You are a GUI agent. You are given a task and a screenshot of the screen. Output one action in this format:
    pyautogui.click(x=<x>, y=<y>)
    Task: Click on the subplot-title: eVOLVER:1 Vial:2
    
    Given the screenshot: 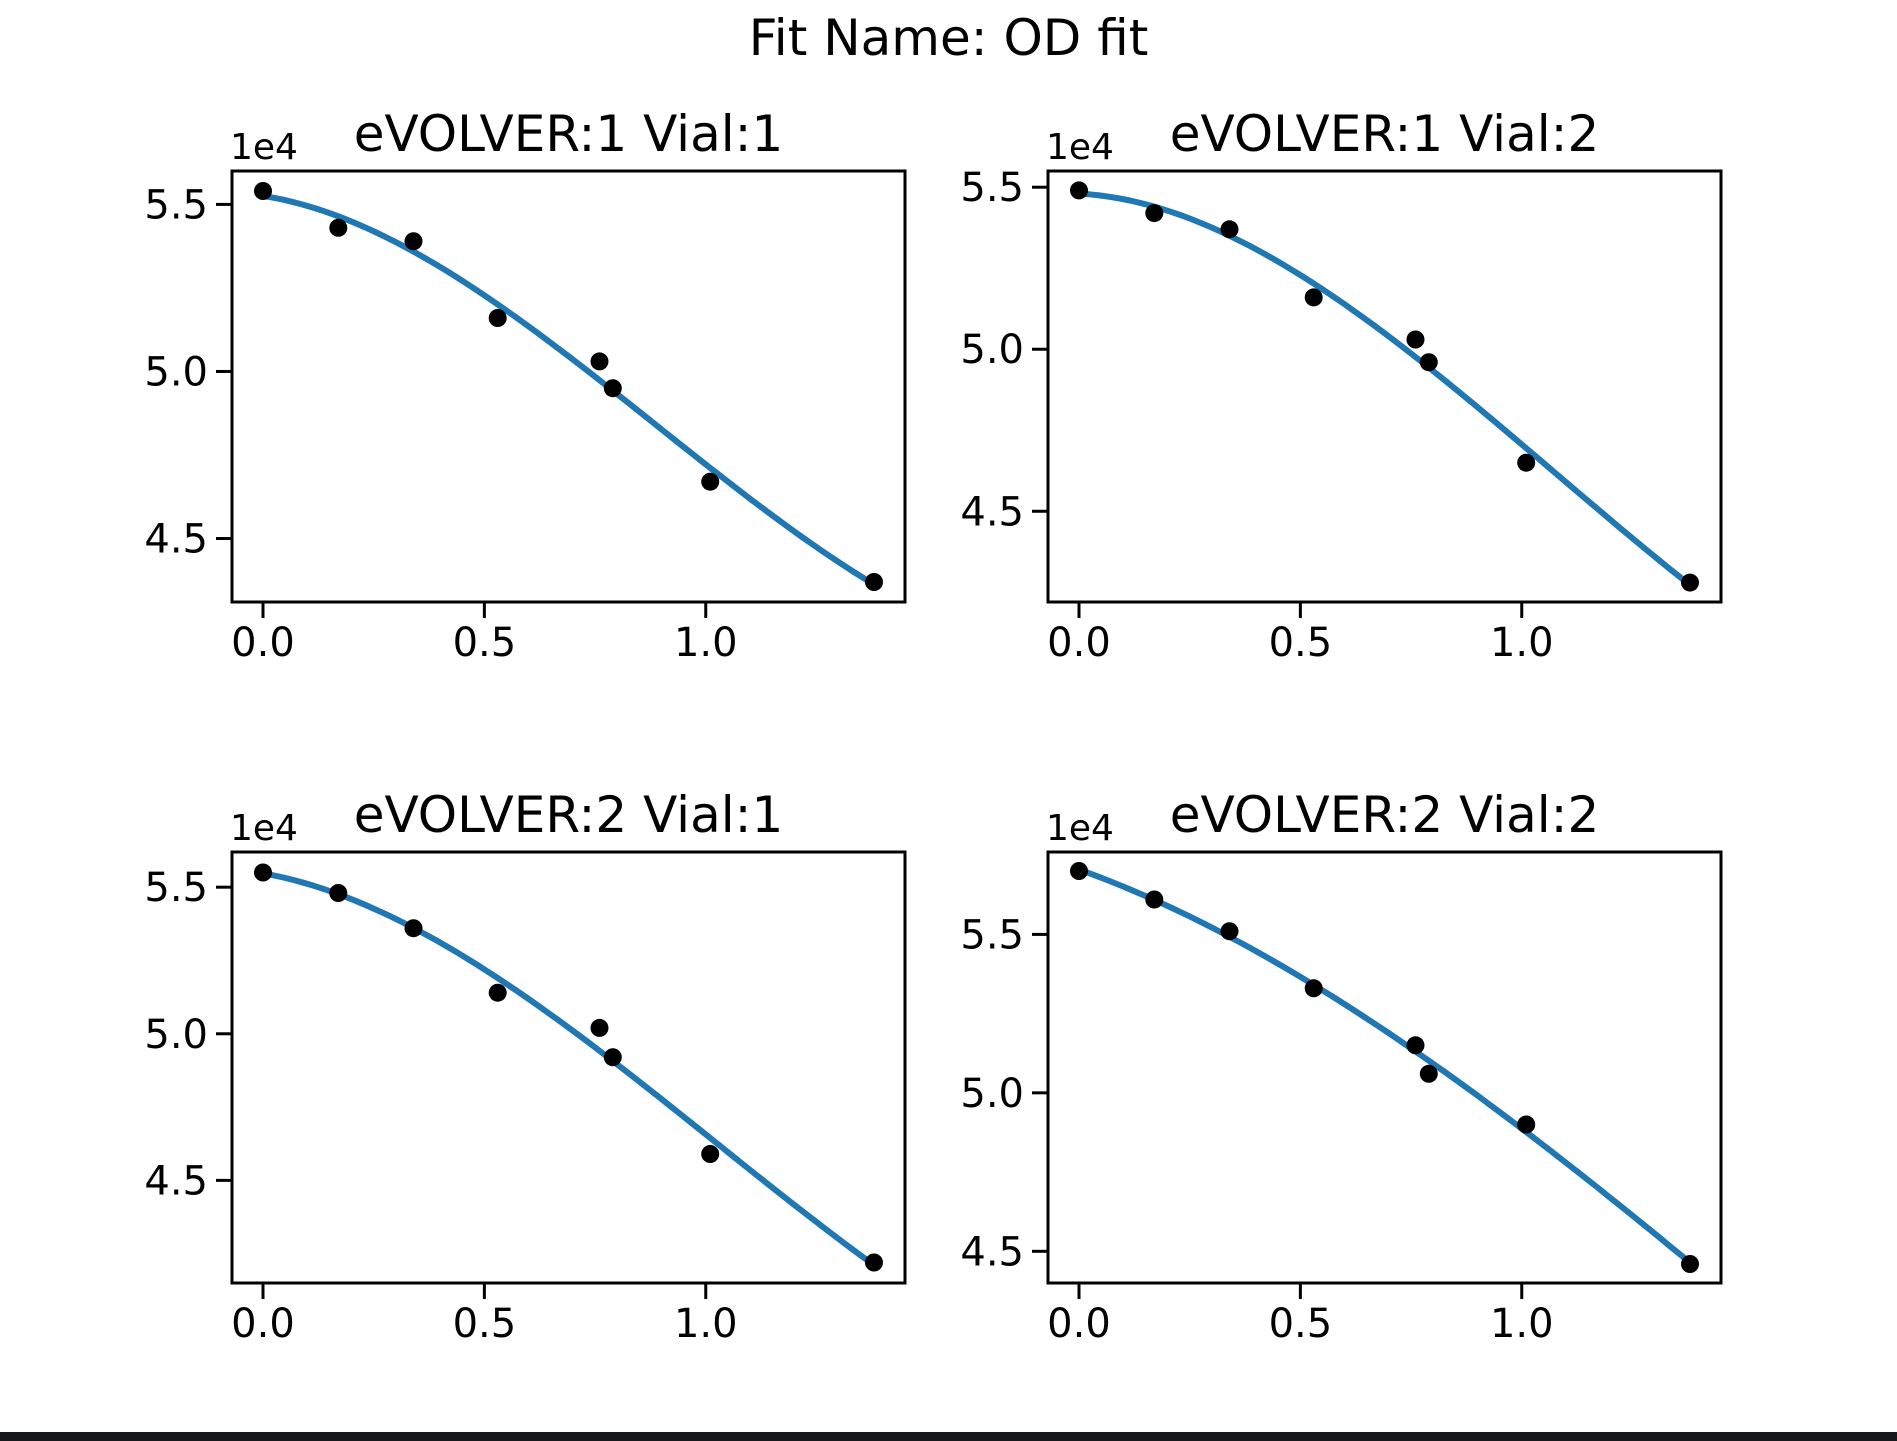 What is the action you would take?
    pyautogui.click(x=1385, y=134)
    